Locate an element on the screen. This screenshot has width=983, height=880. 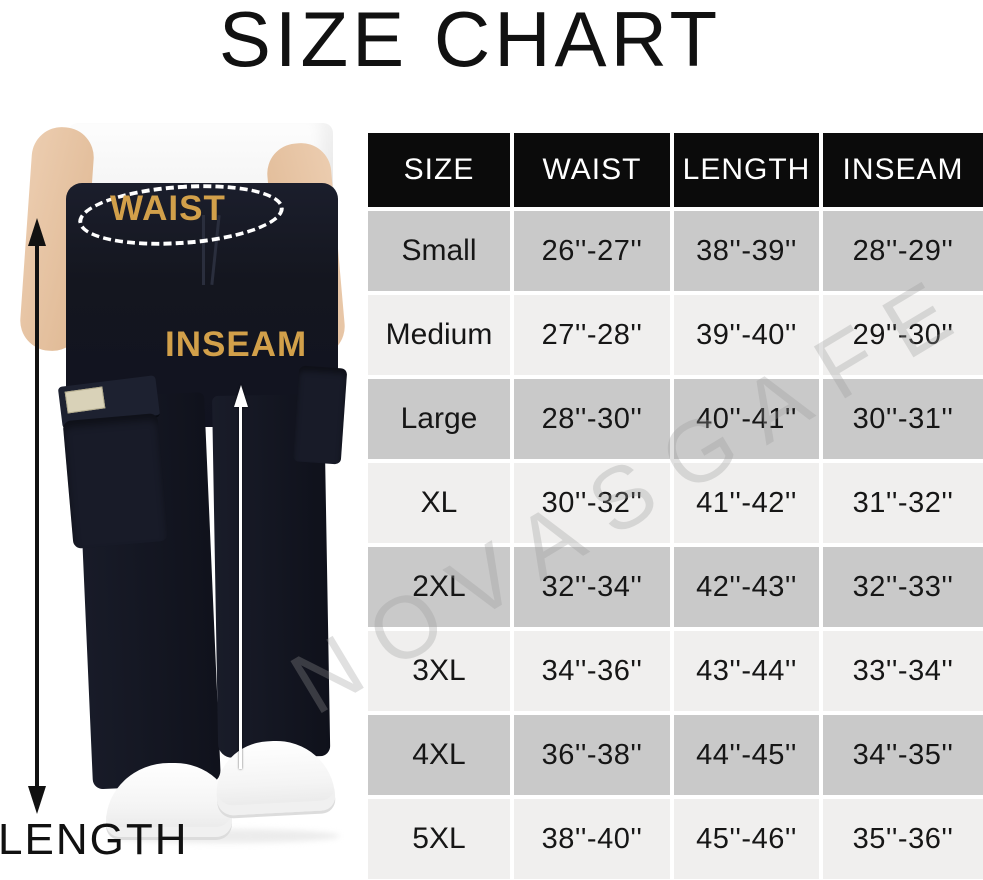
table-cell: 40''-41'' is located at coordinates (746, 419).